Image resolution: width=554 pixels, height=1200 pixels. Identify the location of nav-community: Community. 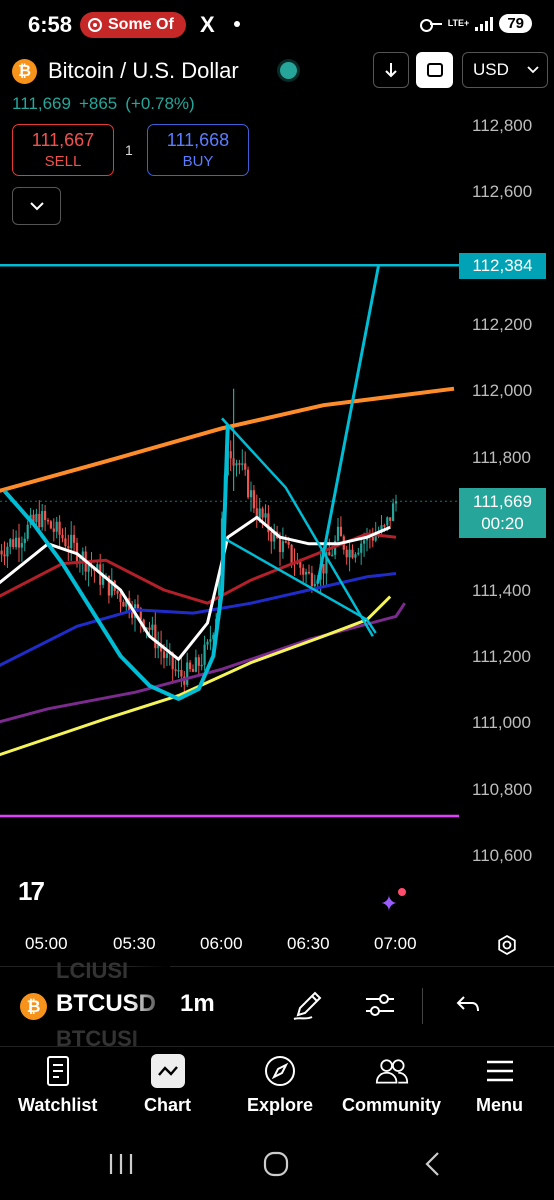
(391, 1085).